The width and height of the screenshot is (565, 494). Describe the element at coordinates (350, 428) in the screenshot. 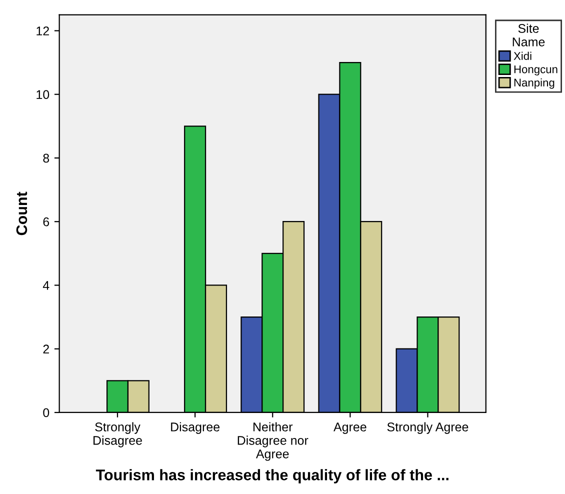

I see `x-tick-label: Agree` at that location.